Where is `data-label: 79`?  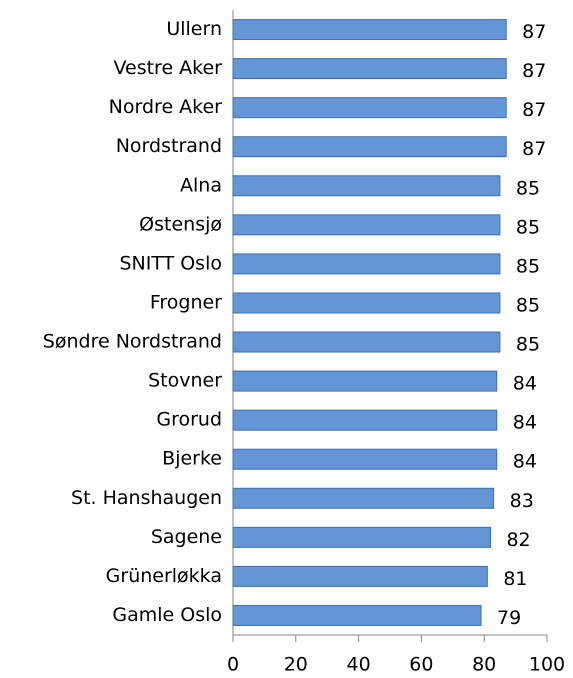 data-label: 79 is located at coordinates (509, 618).